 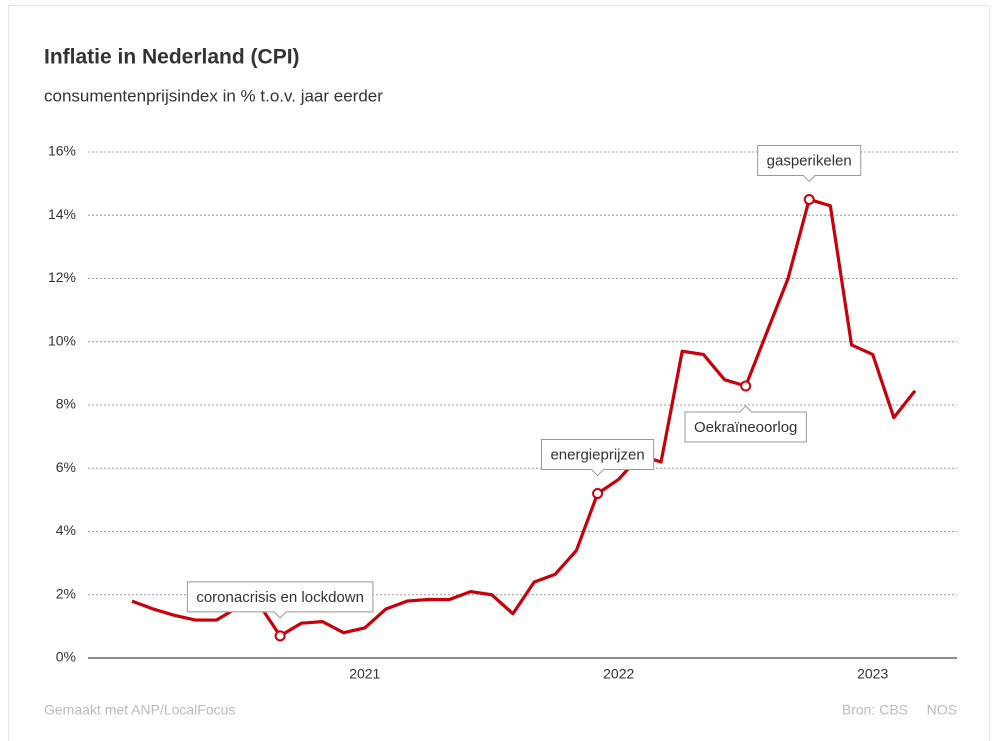 What do you see at coordinates (62, 214) in the screenshot?
I see `y-tick-label: 14%` at bounding box center [62, 214].